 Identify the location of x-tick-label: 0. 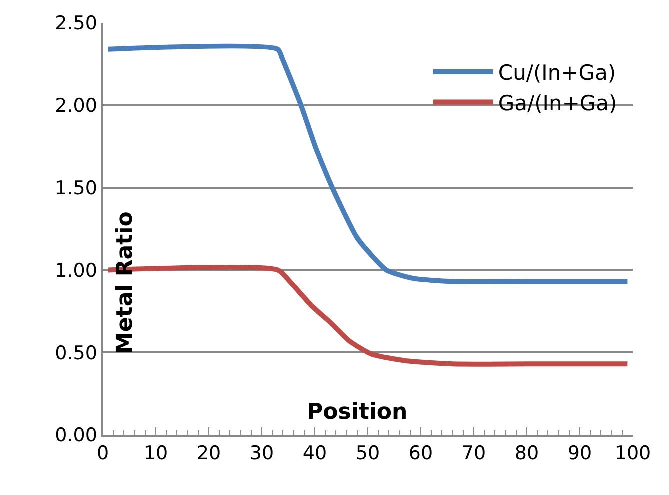
(103, 453).